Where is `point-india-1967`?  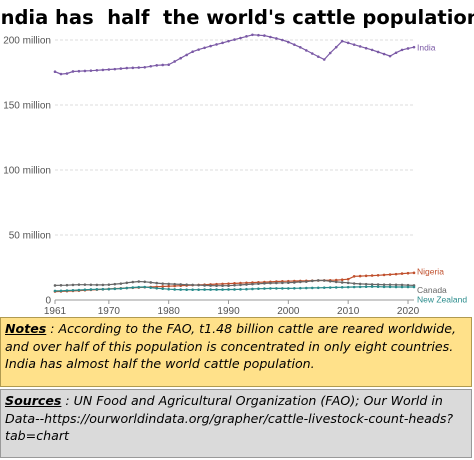 point-india-1967 is located at coordinates (91, 70).